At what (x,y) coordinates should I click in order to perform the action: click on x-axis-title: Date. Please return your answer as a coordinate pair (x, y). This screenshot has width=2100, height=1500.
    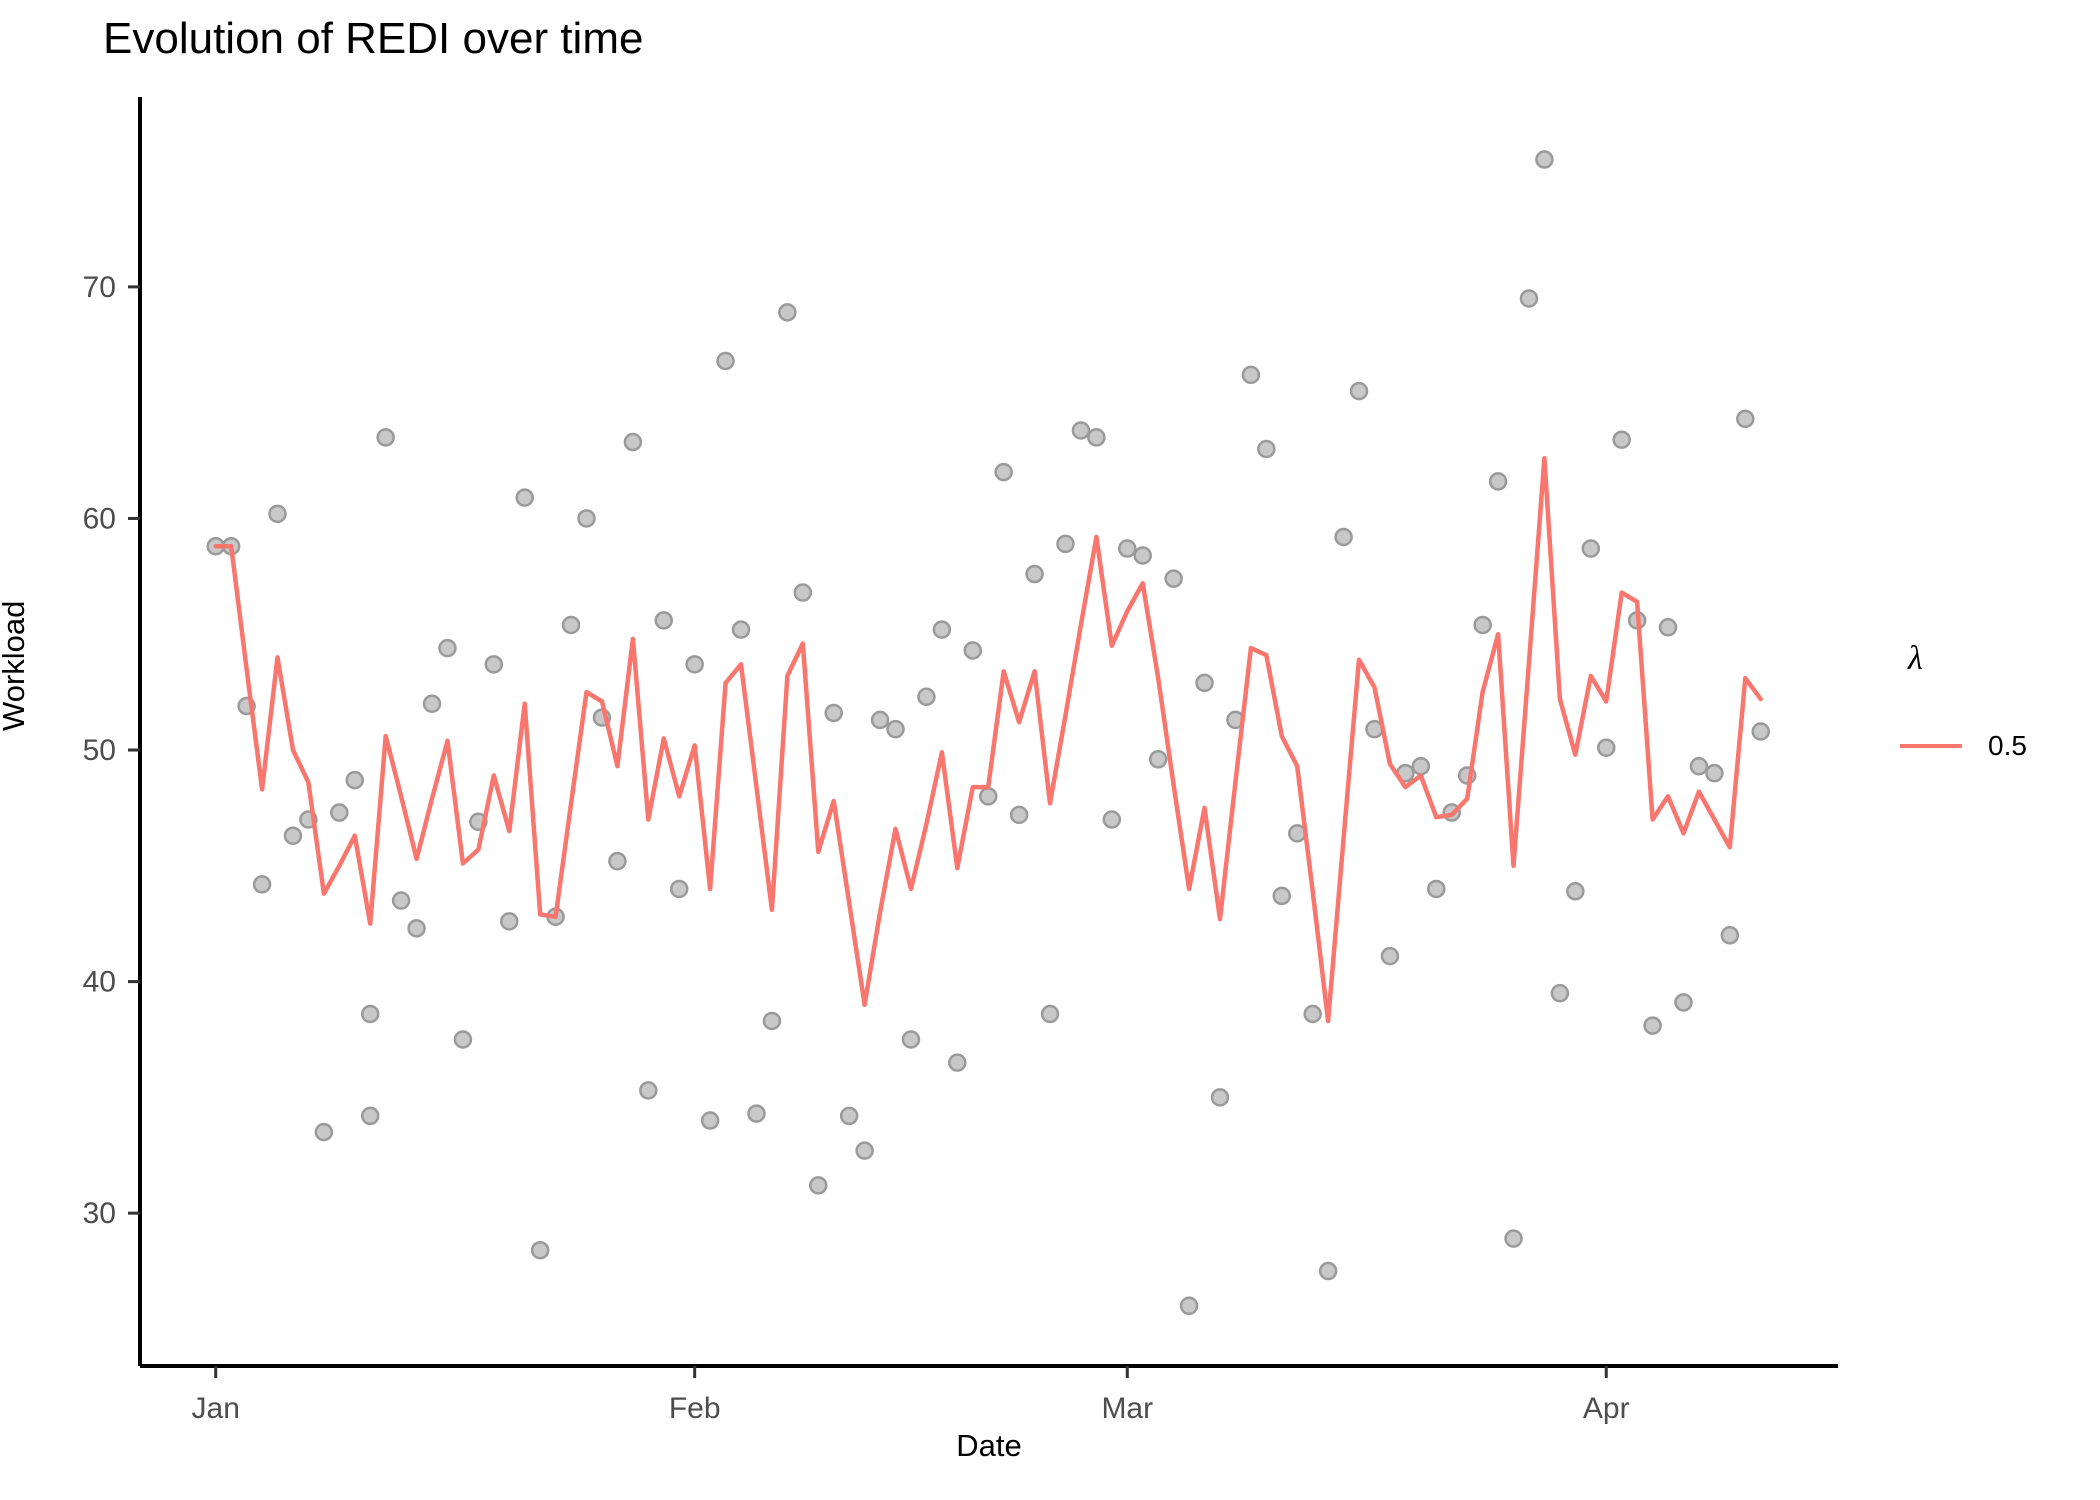
    Looking at the image, I should click on (989, 1445).